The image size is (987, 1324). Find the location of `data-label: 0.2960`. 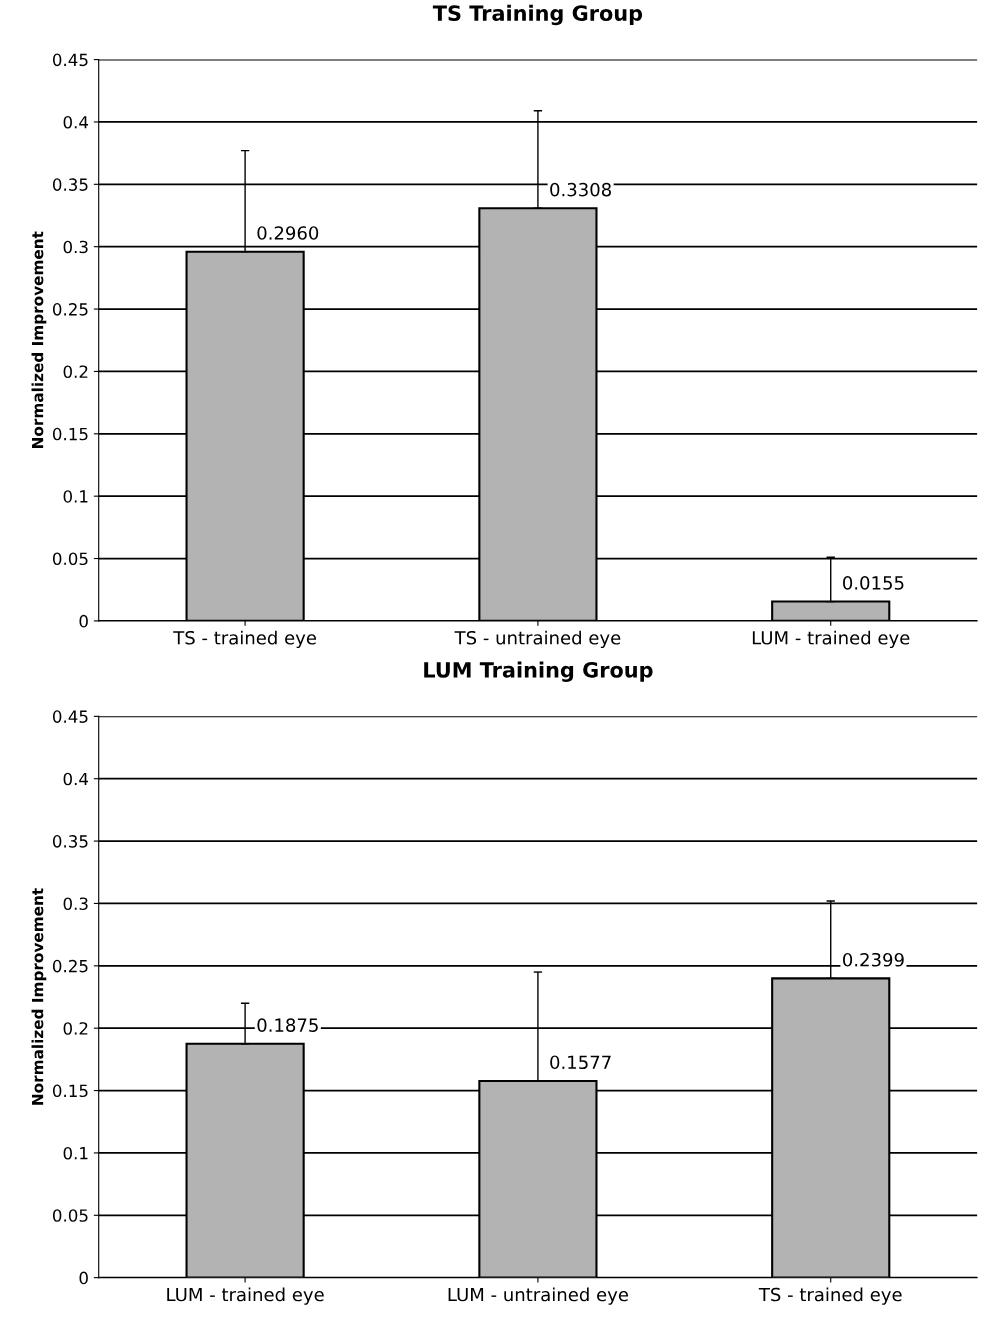

data-label: 0.2960 is located at coordinates (288, 233).